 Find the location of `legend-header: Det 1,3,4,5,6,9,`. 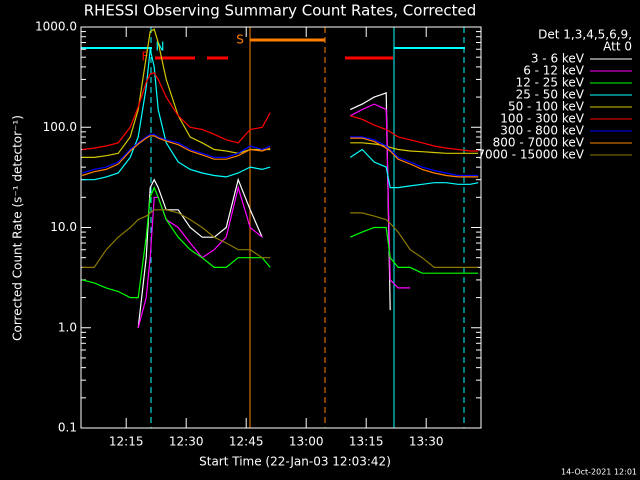

legend-header: Det 1,3,4,5,6,9, is located at coordinates (585, 35).